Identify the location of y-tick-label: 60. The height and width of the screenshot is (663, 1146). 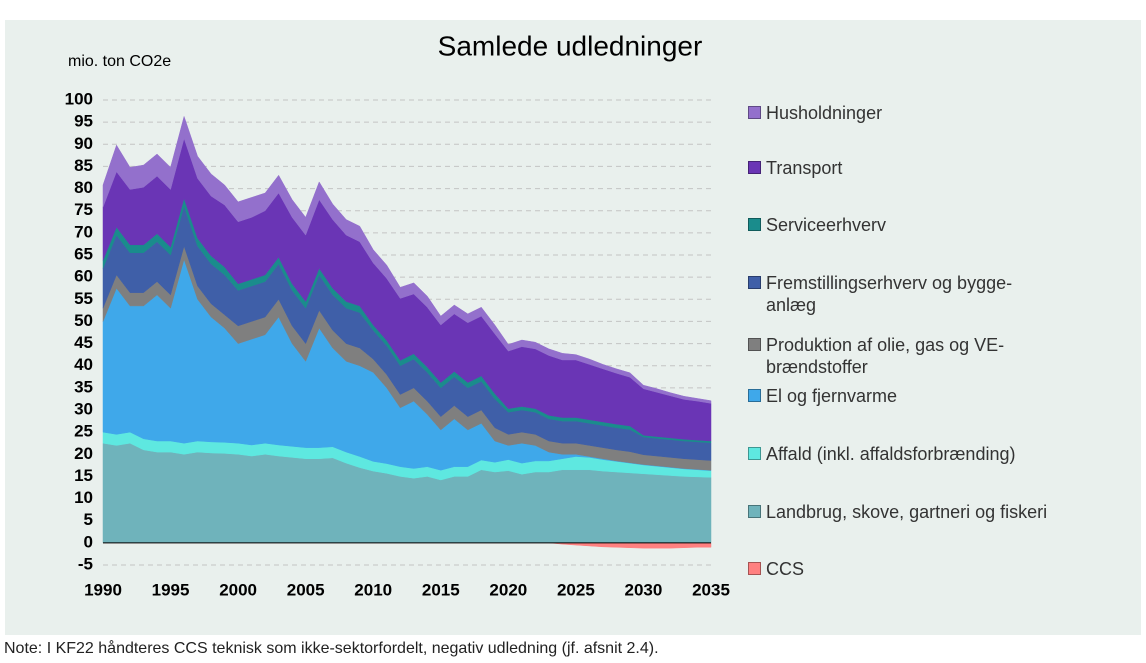
(83, 276).